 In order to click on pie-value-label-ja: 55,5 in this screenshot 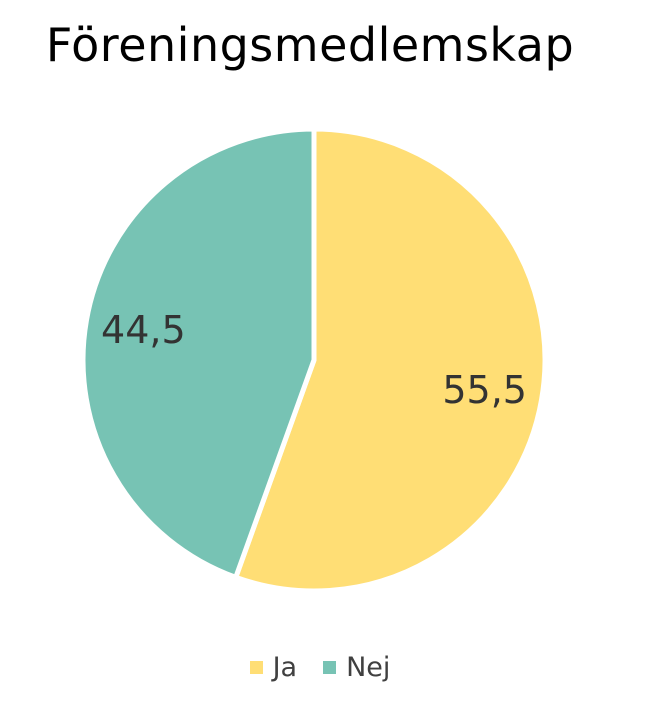, I will do `click(484, 390)`.